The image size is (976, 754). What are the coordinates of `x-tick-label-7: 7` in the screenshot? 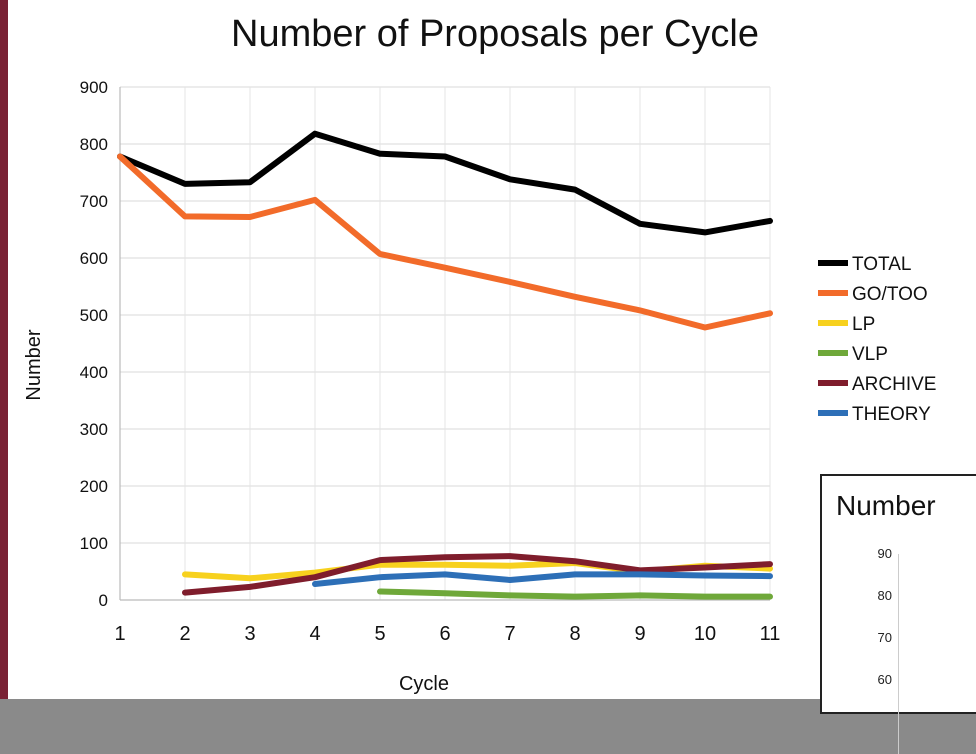 It's located at (509, 634).